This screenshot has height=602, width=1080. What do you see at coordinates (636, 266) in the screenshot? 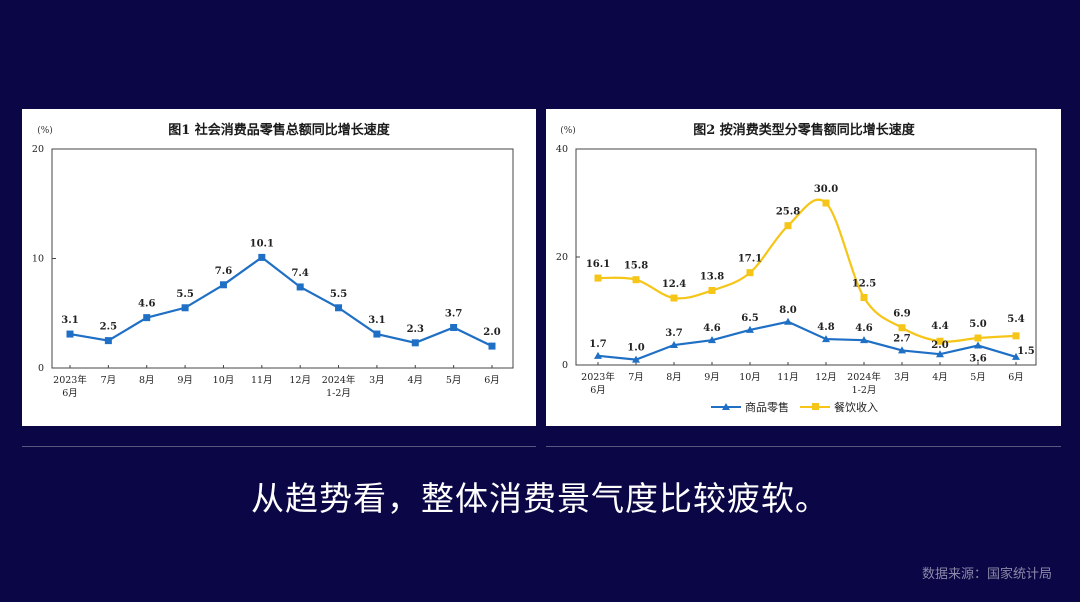
I see `data-label: 15.8` at bounding box center [636, 266].